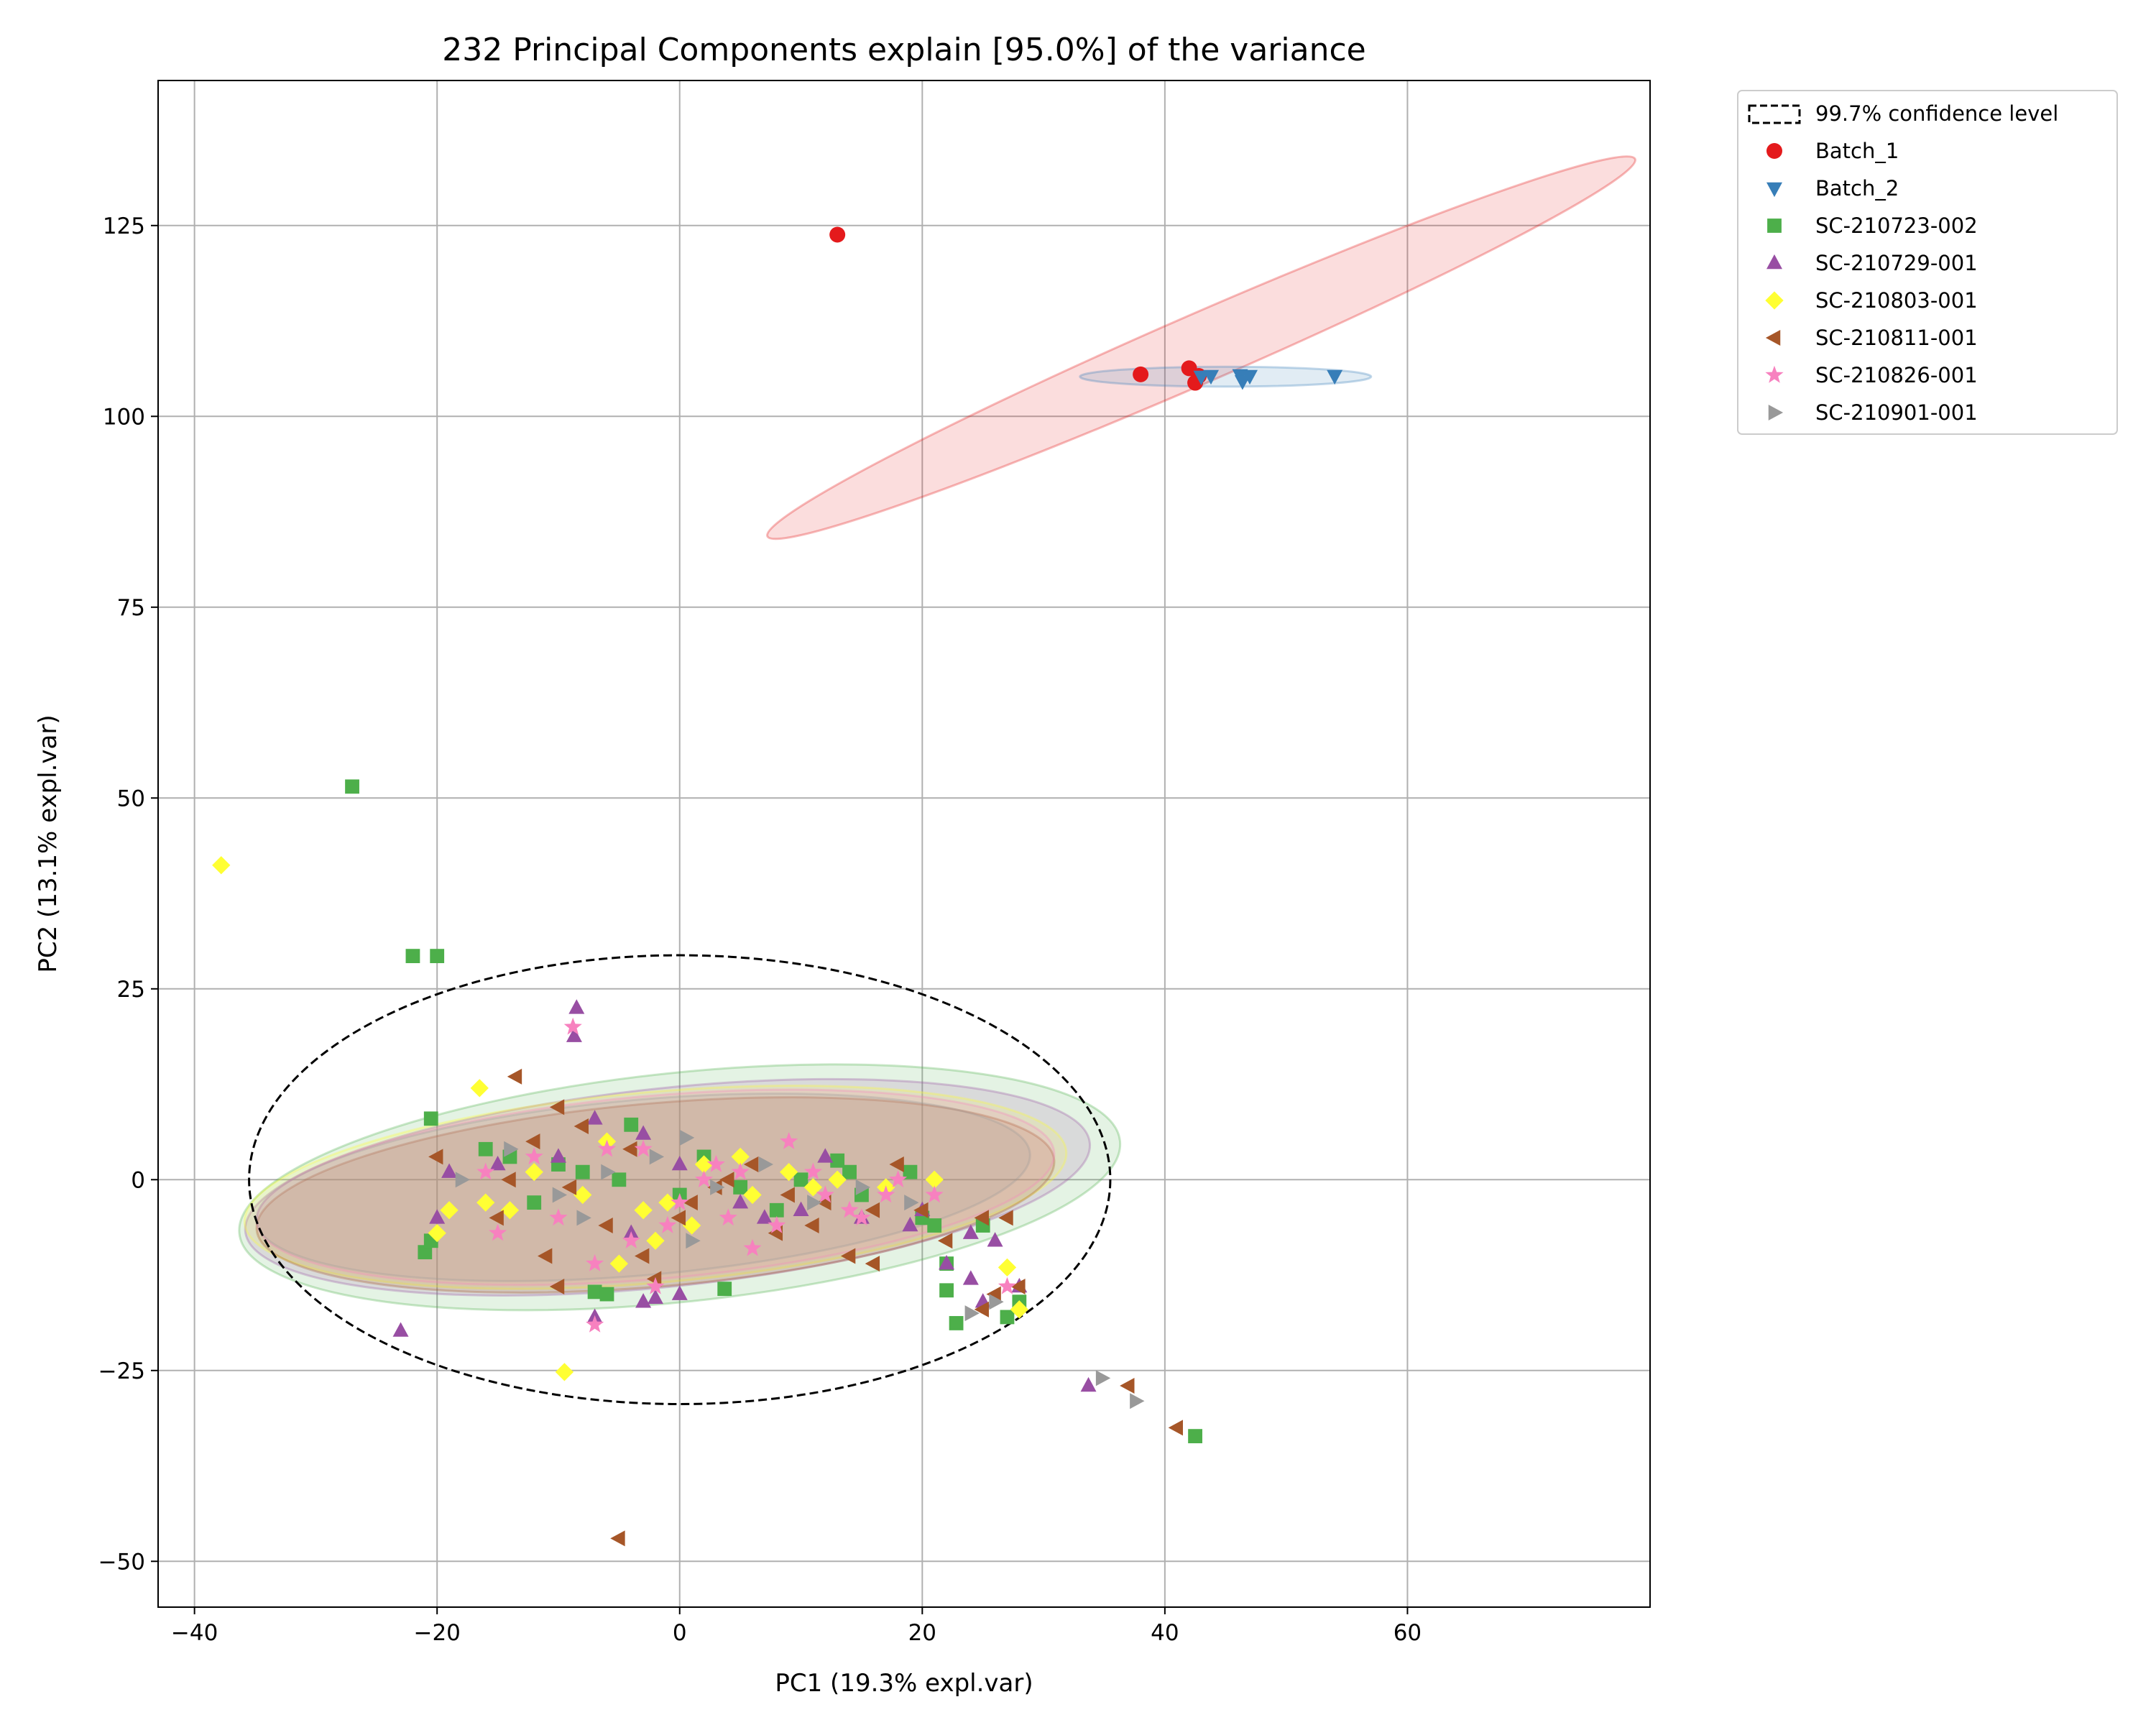  What do you see at coordinates (1774, 114) in the screenshot?
I see `legend-swatch-confidence` at bounding box center [1774, 114].